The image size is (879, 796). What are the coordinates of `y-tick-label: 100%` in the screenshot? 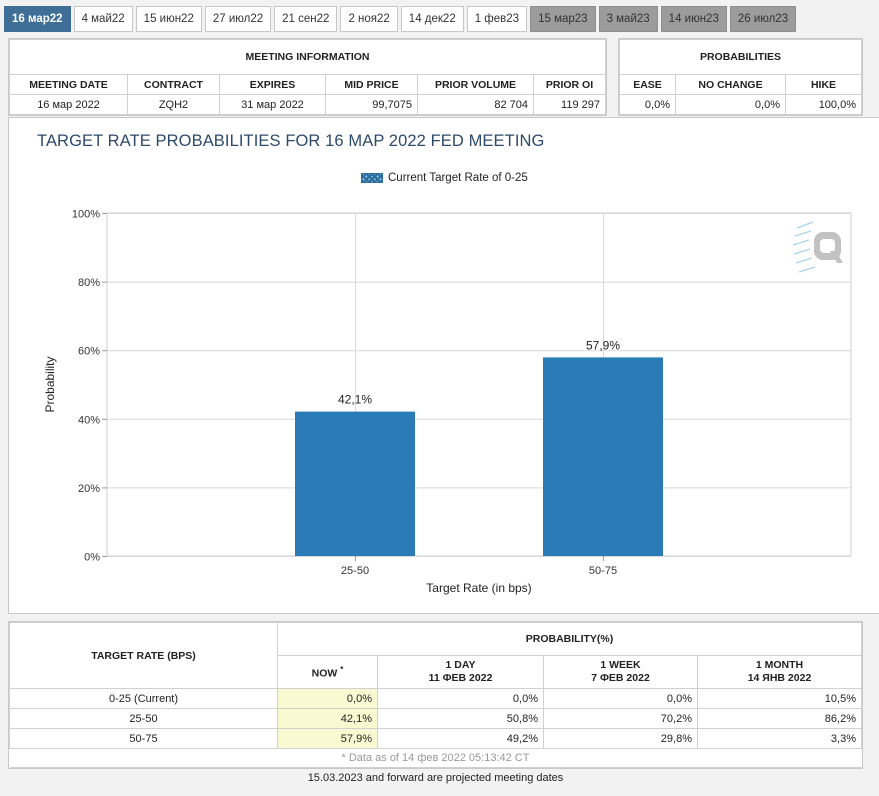 It's located at (86, 215).